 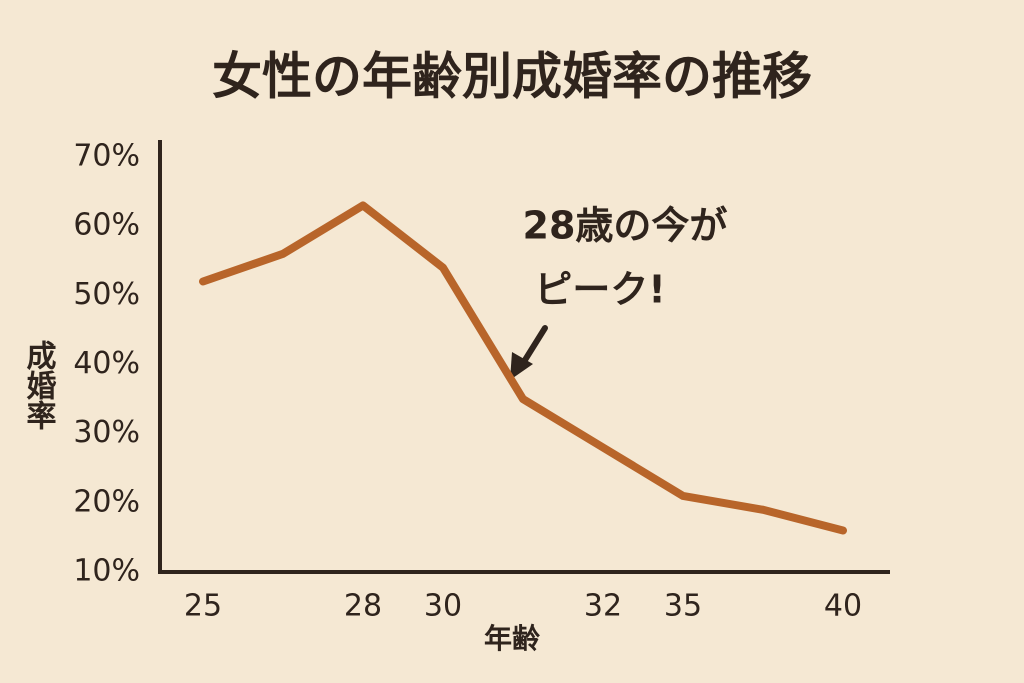 I want to click on y-tick-label: 50%, so click(x=106, y=294).